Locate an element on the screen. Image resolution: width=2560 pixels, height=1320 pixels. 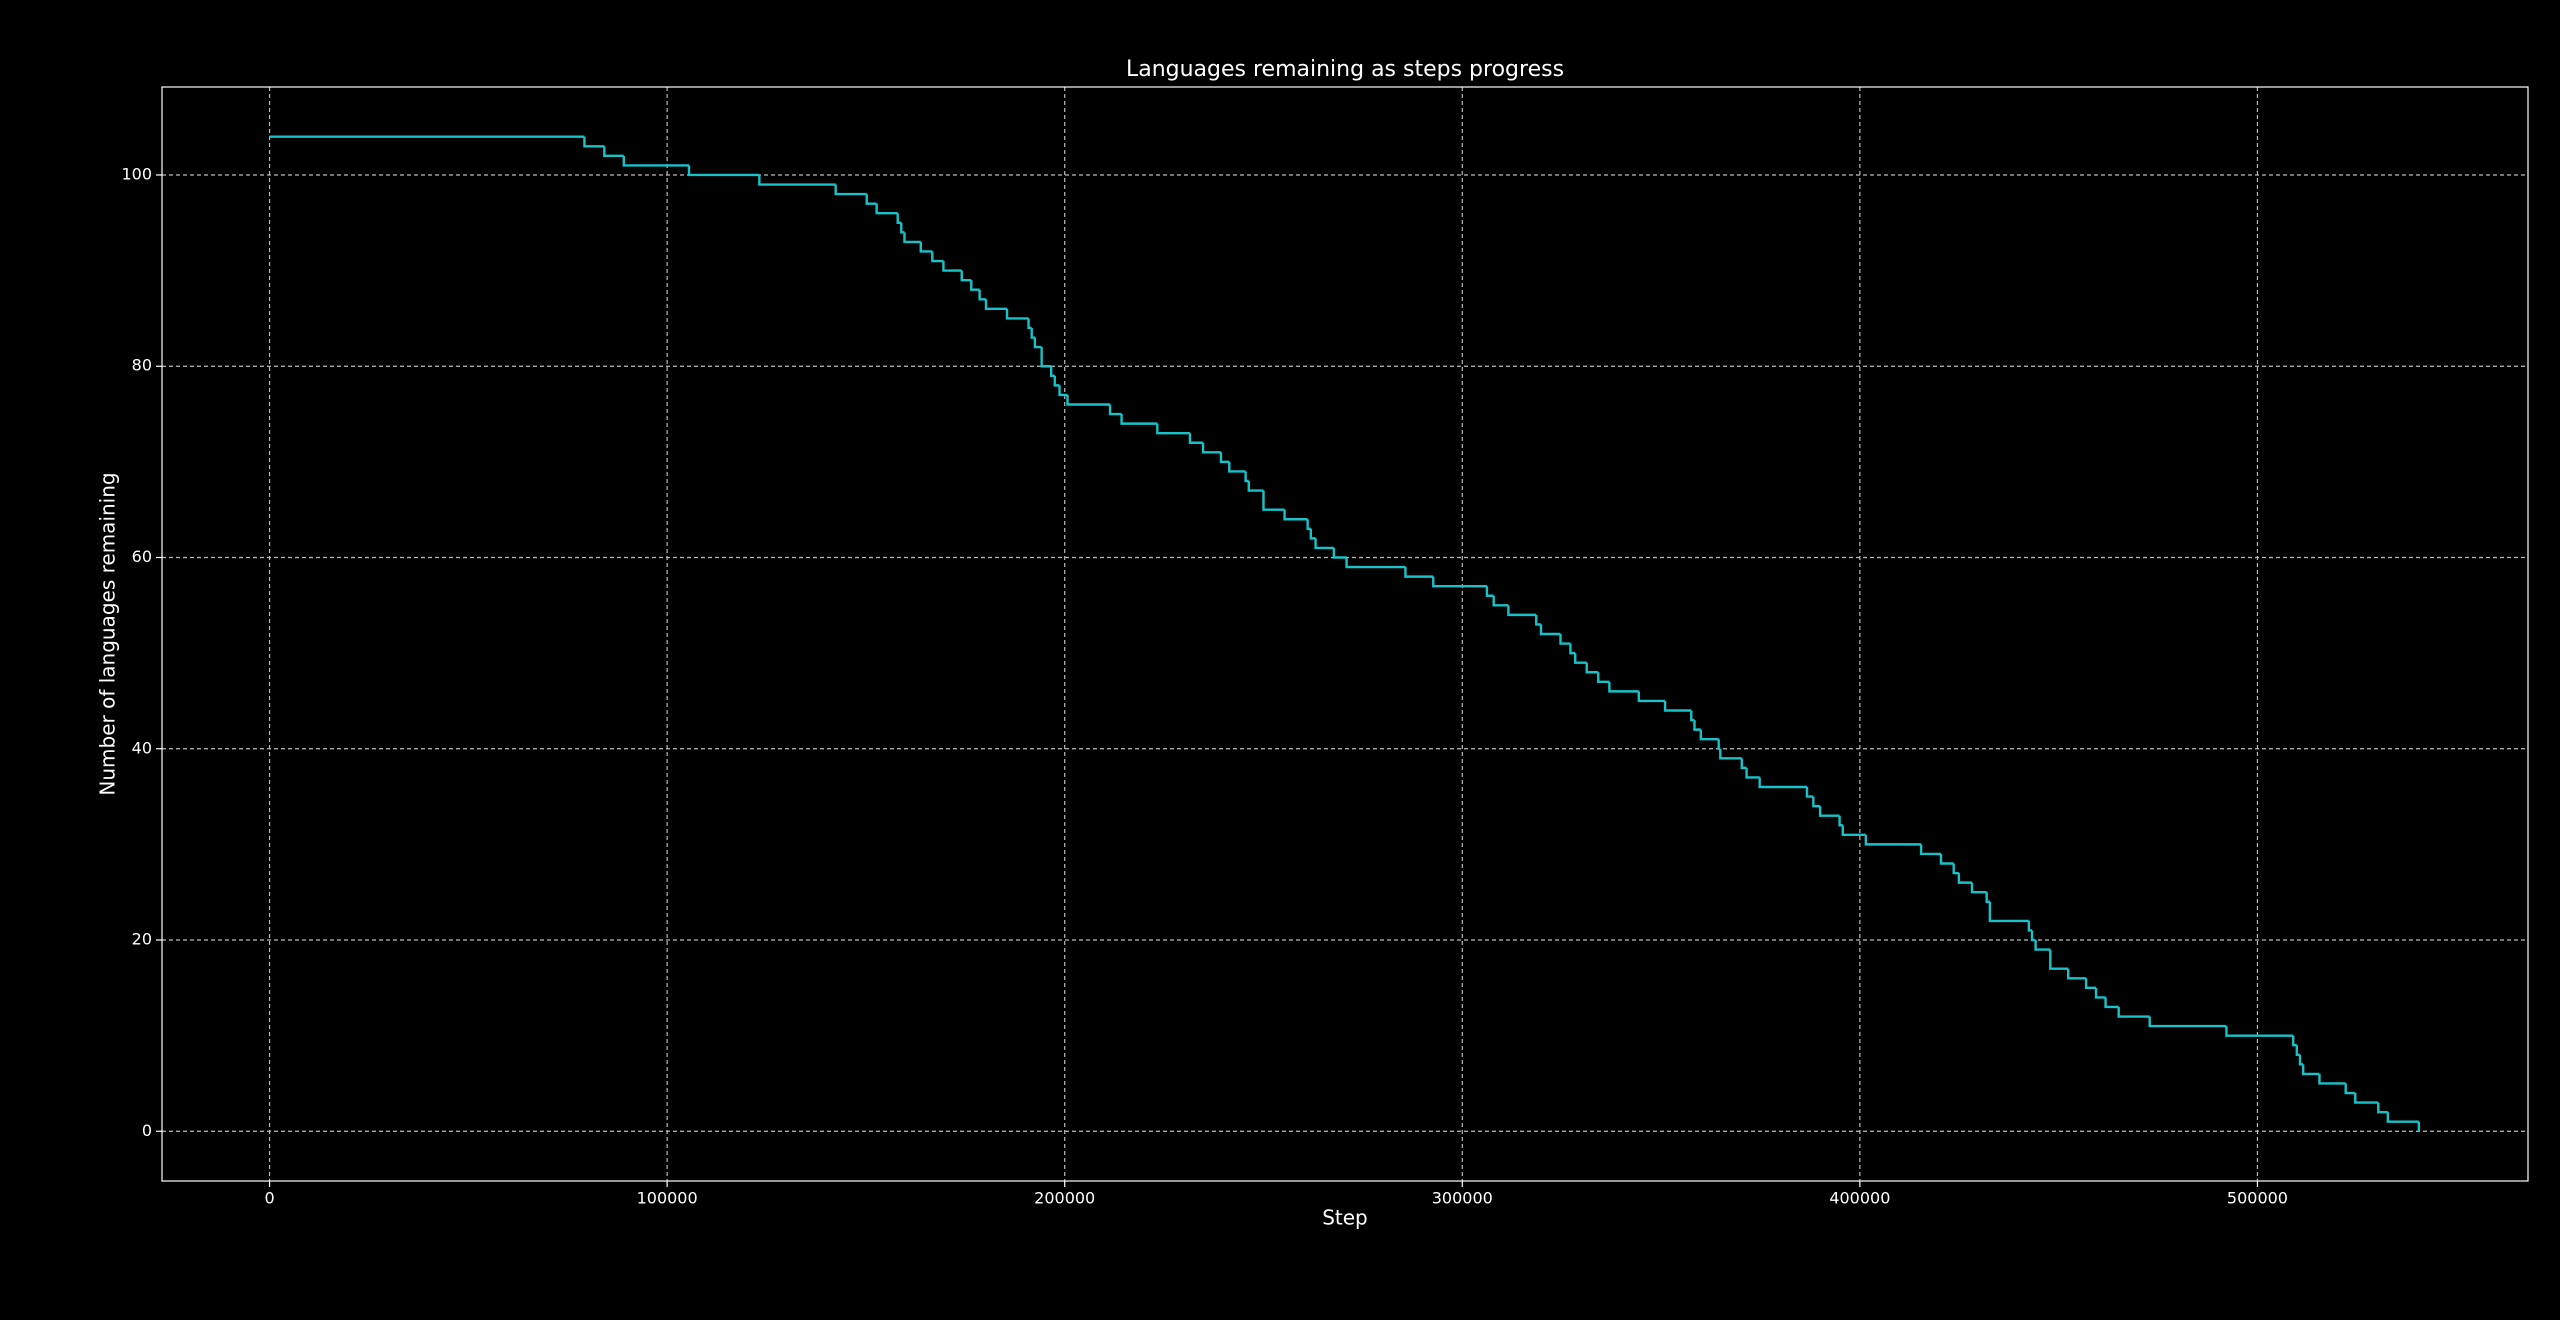
x-axis-label: Step is located at coordinates (1345, 1218).